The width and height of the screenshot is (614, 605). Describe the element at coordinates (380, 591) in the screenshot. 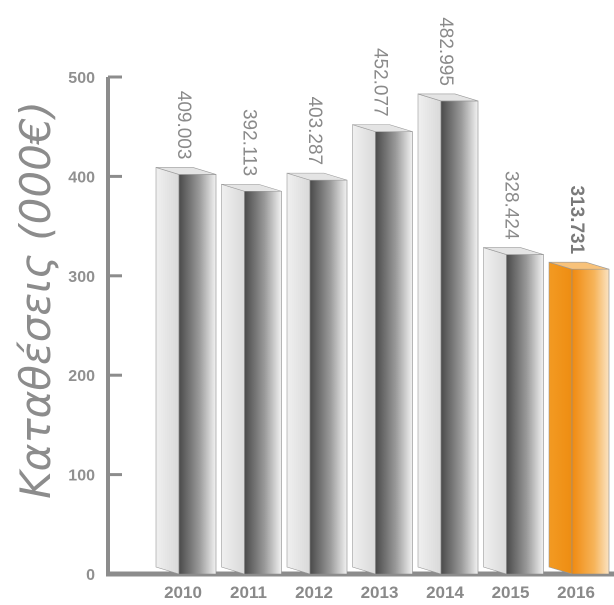

I see `x-tick-label: 2013` at that location.